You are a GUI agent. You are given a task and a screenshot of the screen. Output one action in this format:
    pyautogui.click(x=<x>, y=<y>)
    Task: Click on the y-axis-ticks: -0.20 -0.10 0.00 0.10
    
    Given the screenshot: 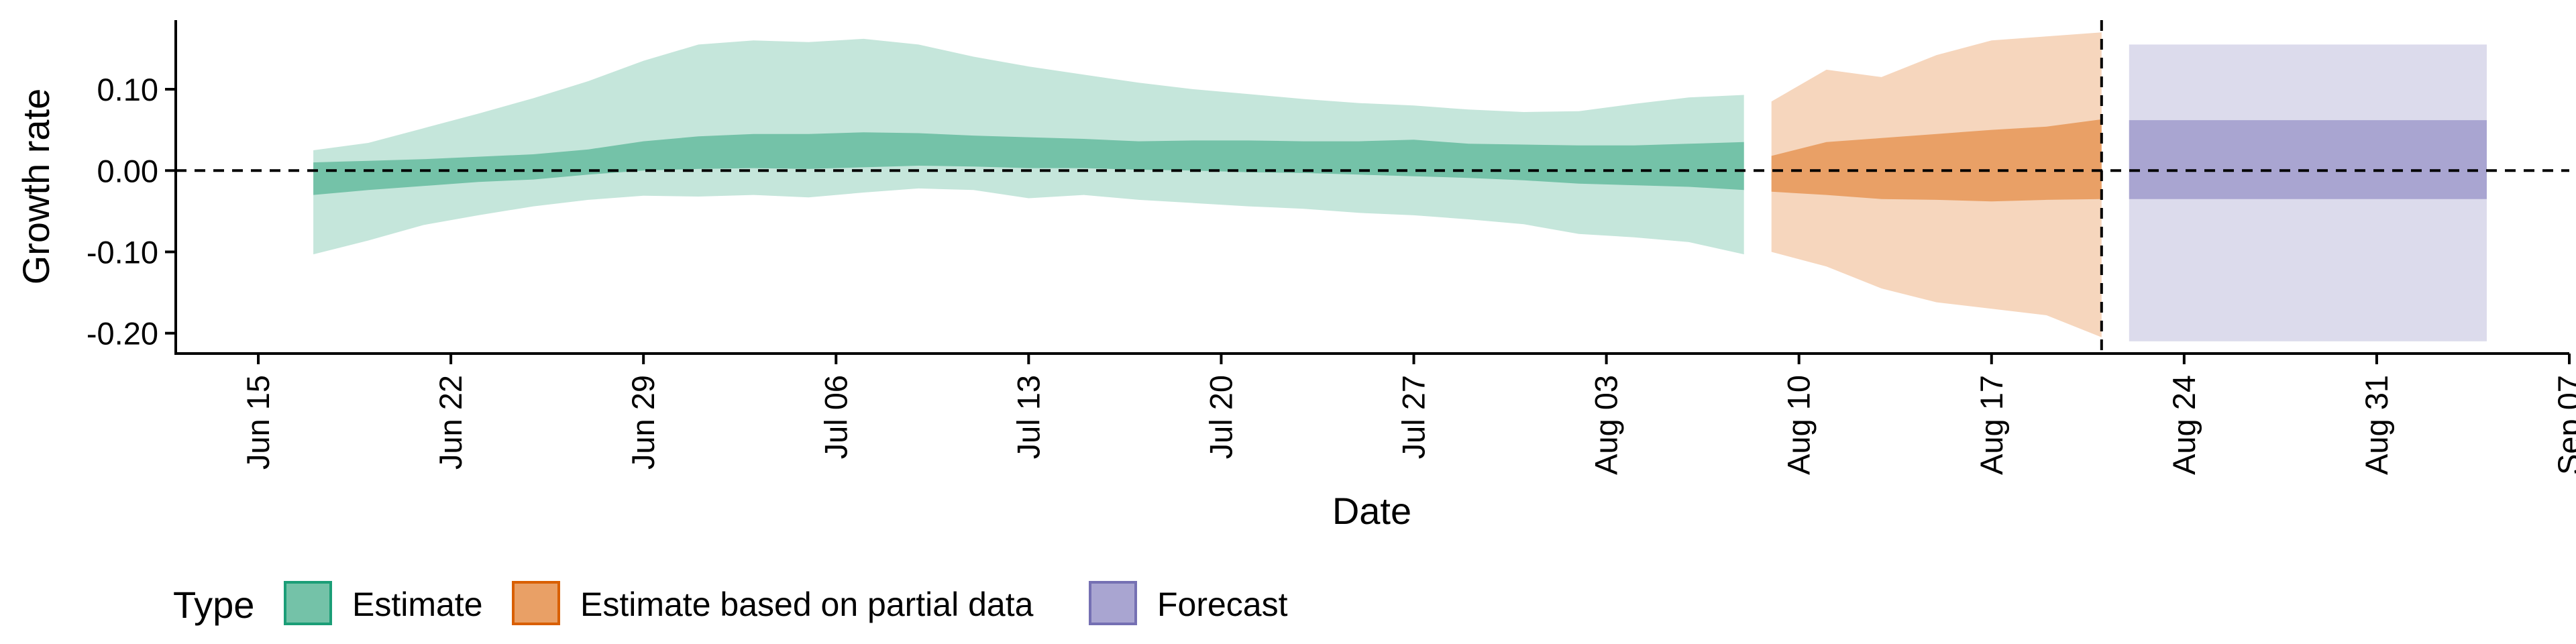 What is the action you would take?
    pyautogui.click(x=131, y=212)
    